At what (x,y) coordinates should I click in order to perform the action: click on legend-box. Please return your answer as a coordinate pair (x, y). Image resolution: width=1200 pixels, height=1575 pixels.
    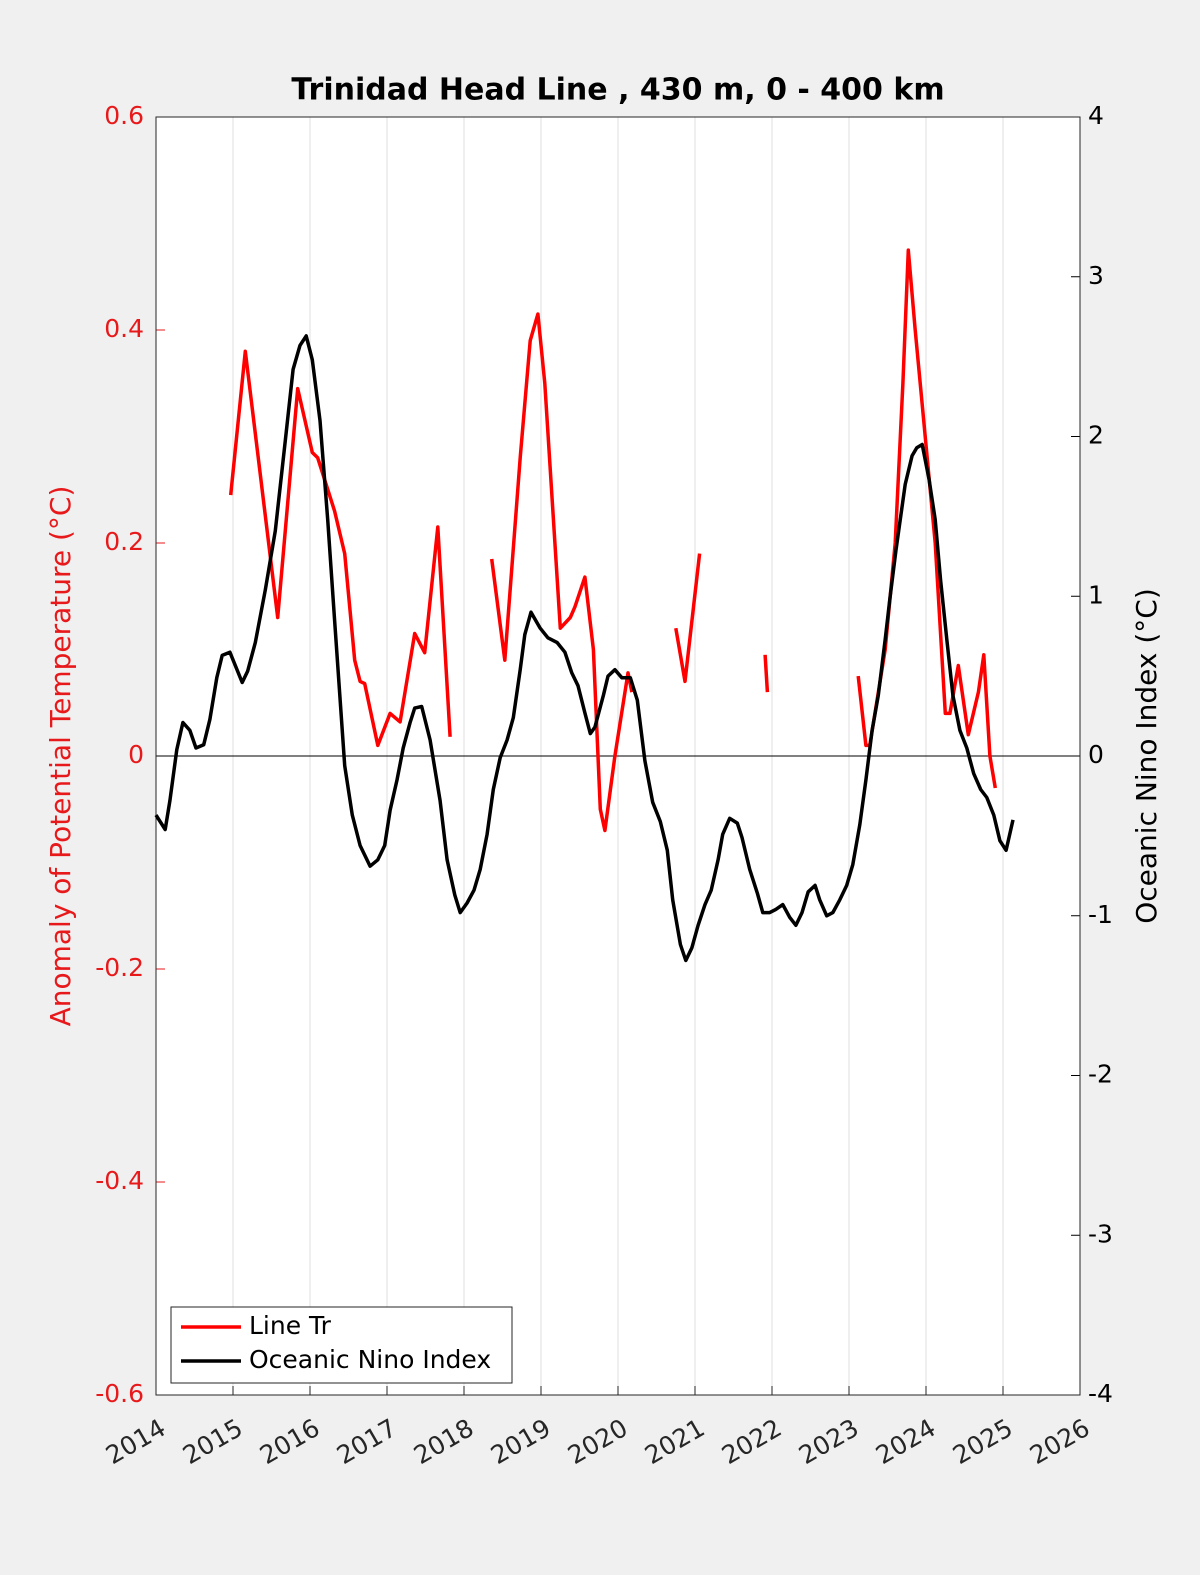
    Looking at the image, I should click on (341, 1345).